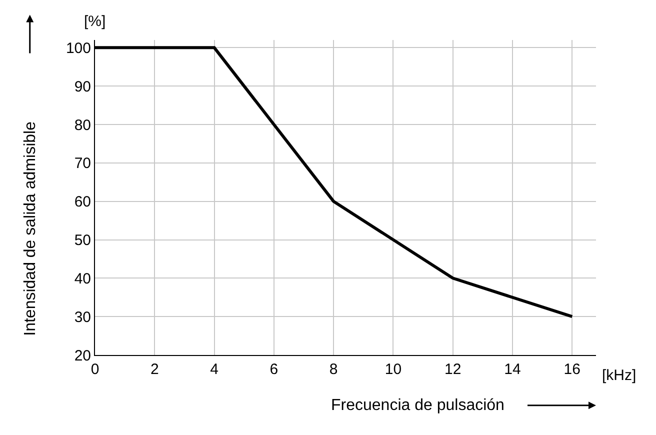 This screenshot has height=435, width=656. What do you see at coordinates (82, 355) in the screenshot?
I see `y-tick-label: 20` at bounding box center [82, 355].